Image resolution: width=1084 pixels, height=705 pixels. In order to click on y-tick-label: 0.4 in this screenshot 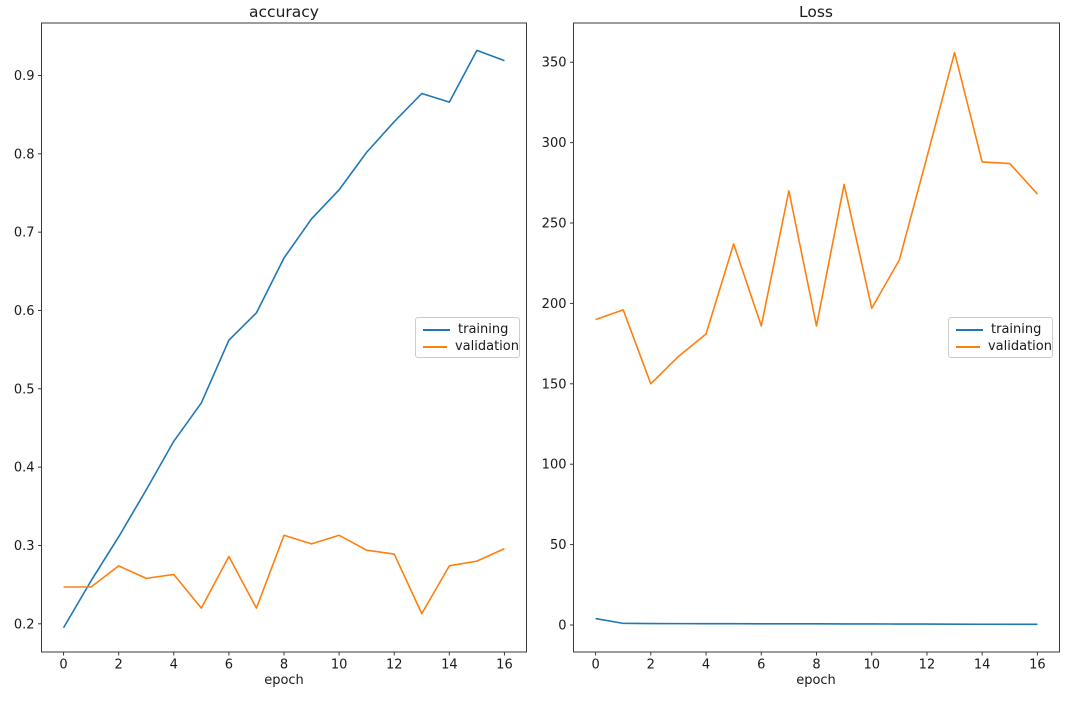, I will do `click(24, 468)`.